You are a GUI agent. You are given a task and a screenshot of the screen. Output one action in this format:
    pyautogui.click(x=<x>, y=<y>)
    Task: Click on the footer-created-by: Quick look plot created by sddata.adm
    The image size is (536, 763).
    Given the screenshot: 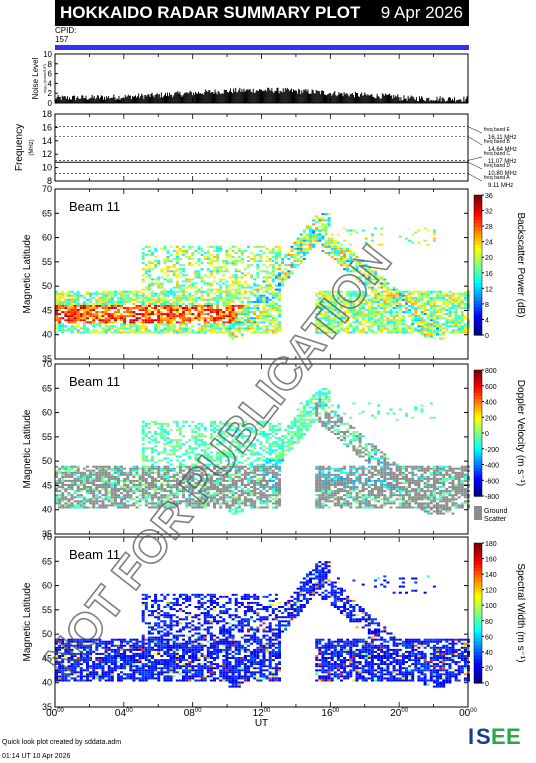 What is the action you would take?
    pyautogui.click(x=62, y=742)
    